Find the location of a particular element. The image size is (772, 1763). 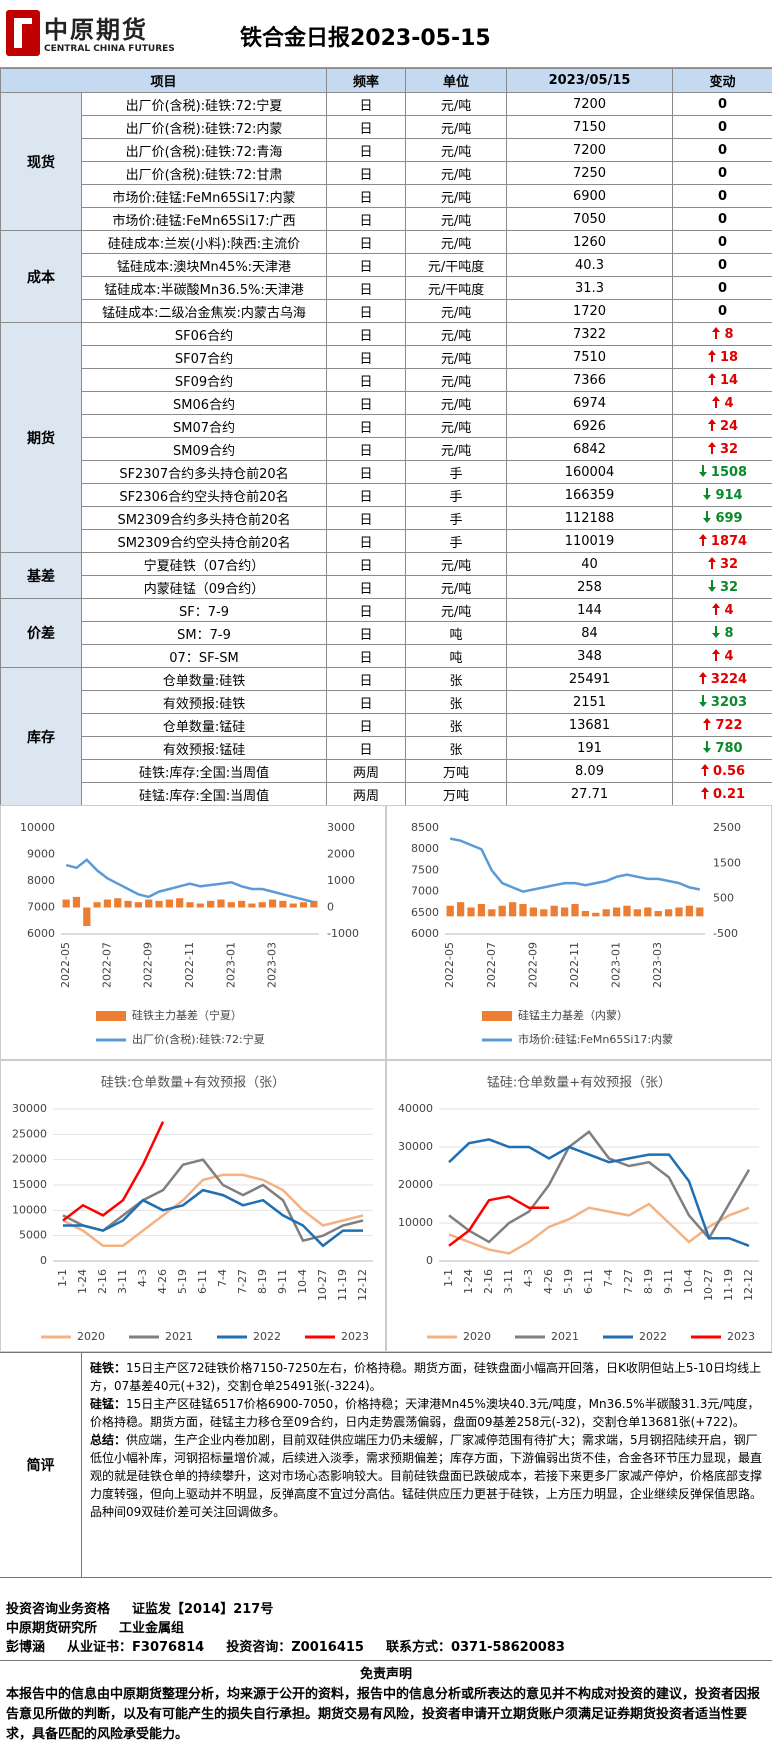

change-value: 780 is located at coordinates (729, 748).